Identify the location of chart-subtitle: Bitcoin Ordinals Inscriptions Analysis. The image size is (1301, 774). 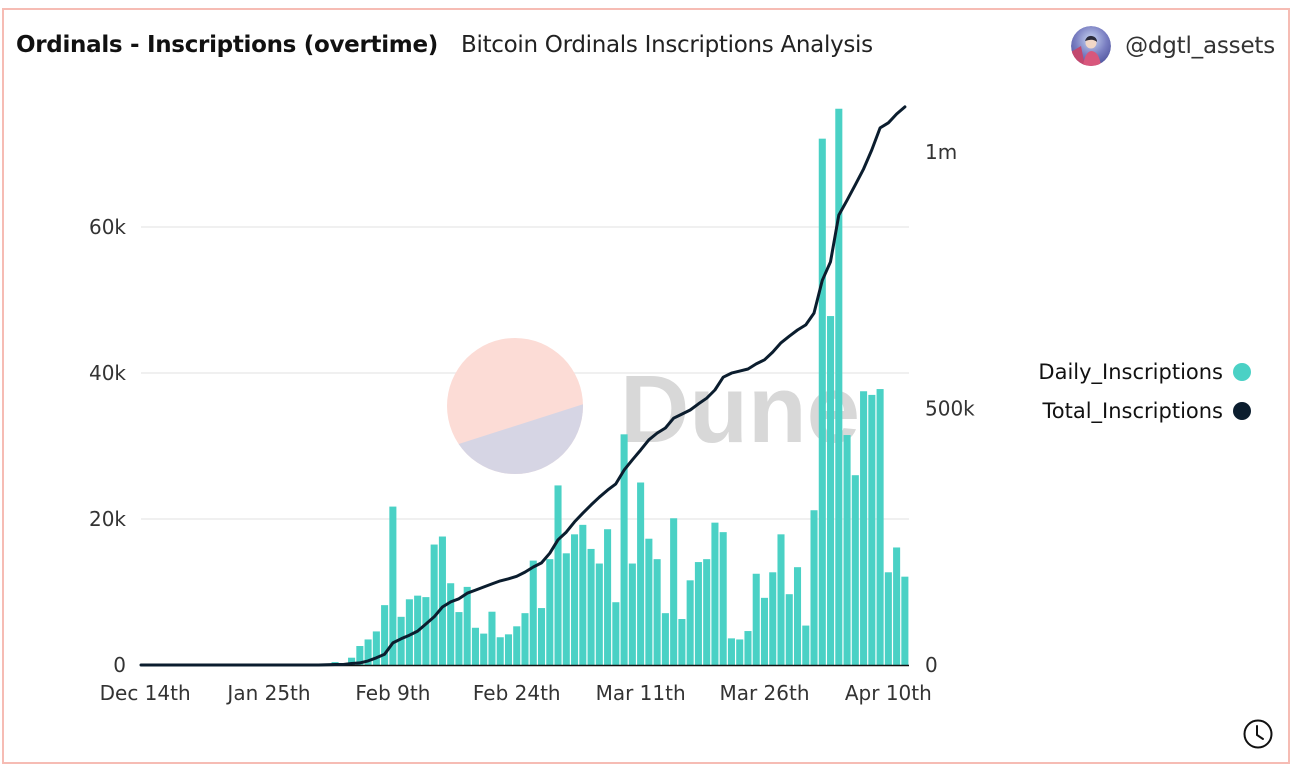
(667, 45).